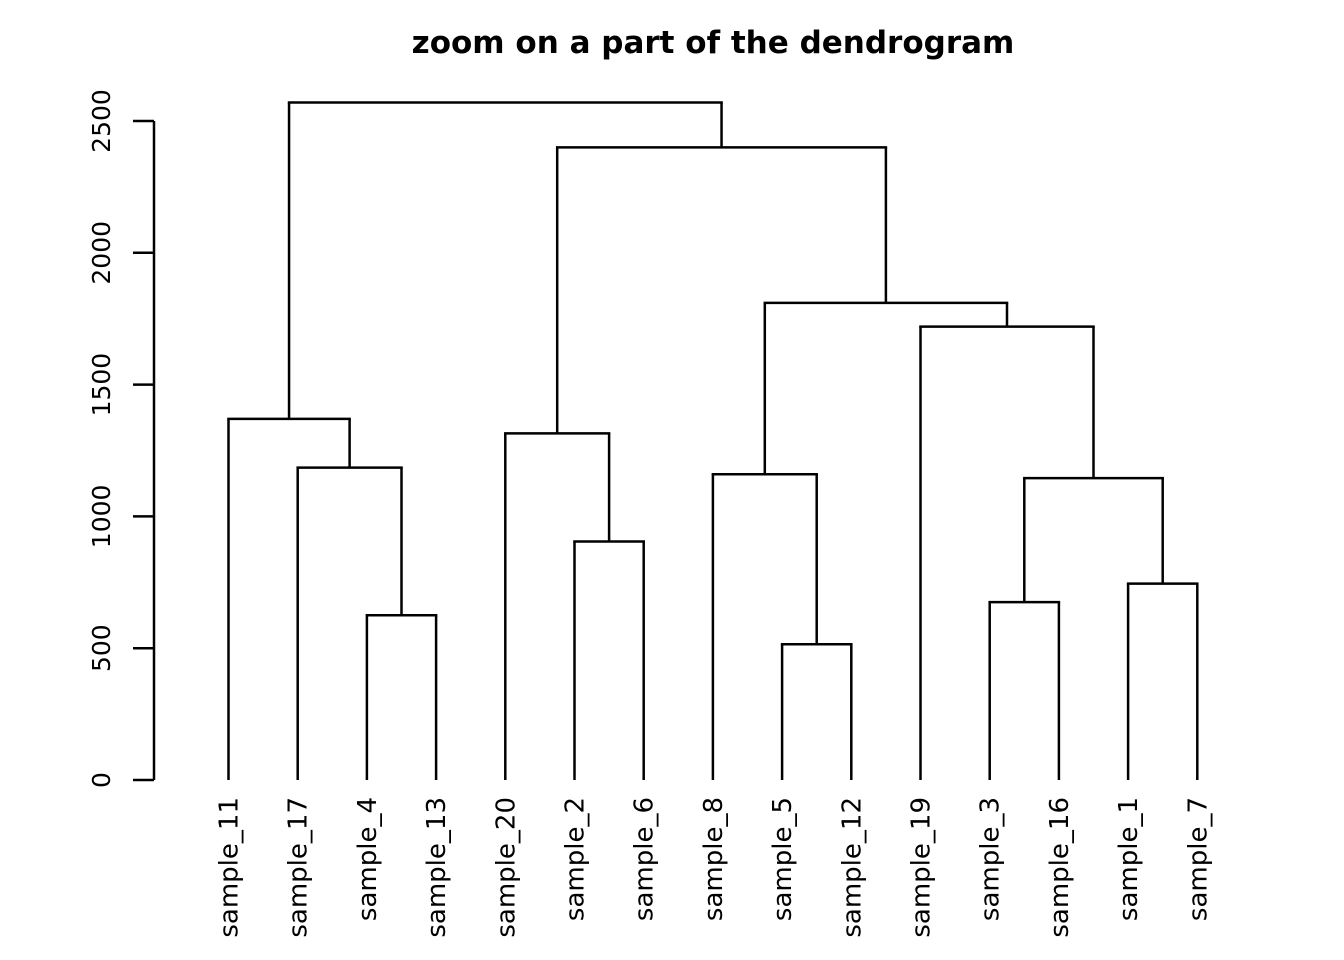 The width and height of the screenshot is (1344, 960). What do you see at coordinates (368, 859) in the screenshot?
I see `leaf-label: sample_4` at bounding box center [368, 859].